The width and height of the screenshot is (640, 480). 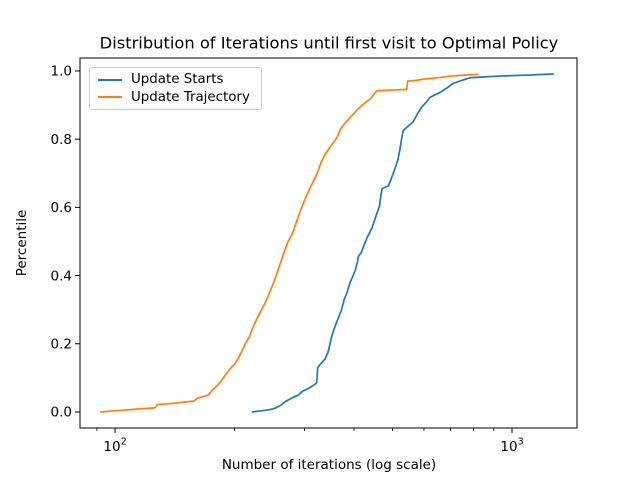 I want to click on y-axis-label: Percentile, so click(x=22, y=243).